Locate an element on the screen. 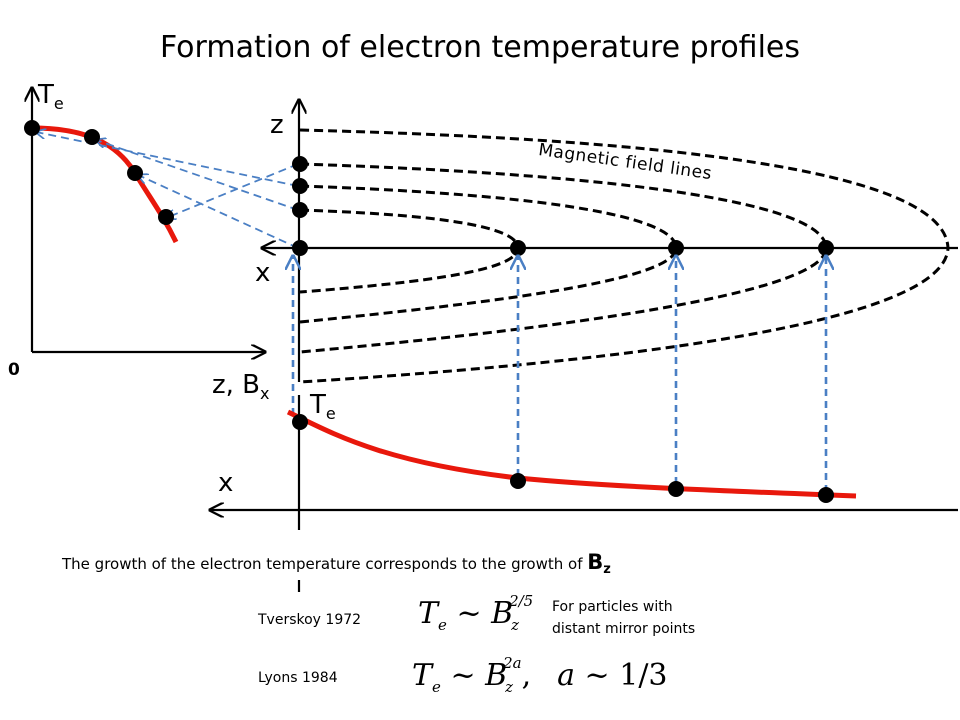 Image resolution: width=960 pixels, height=720 pixels. center-x-label: x is located at coordinates (263, 273).